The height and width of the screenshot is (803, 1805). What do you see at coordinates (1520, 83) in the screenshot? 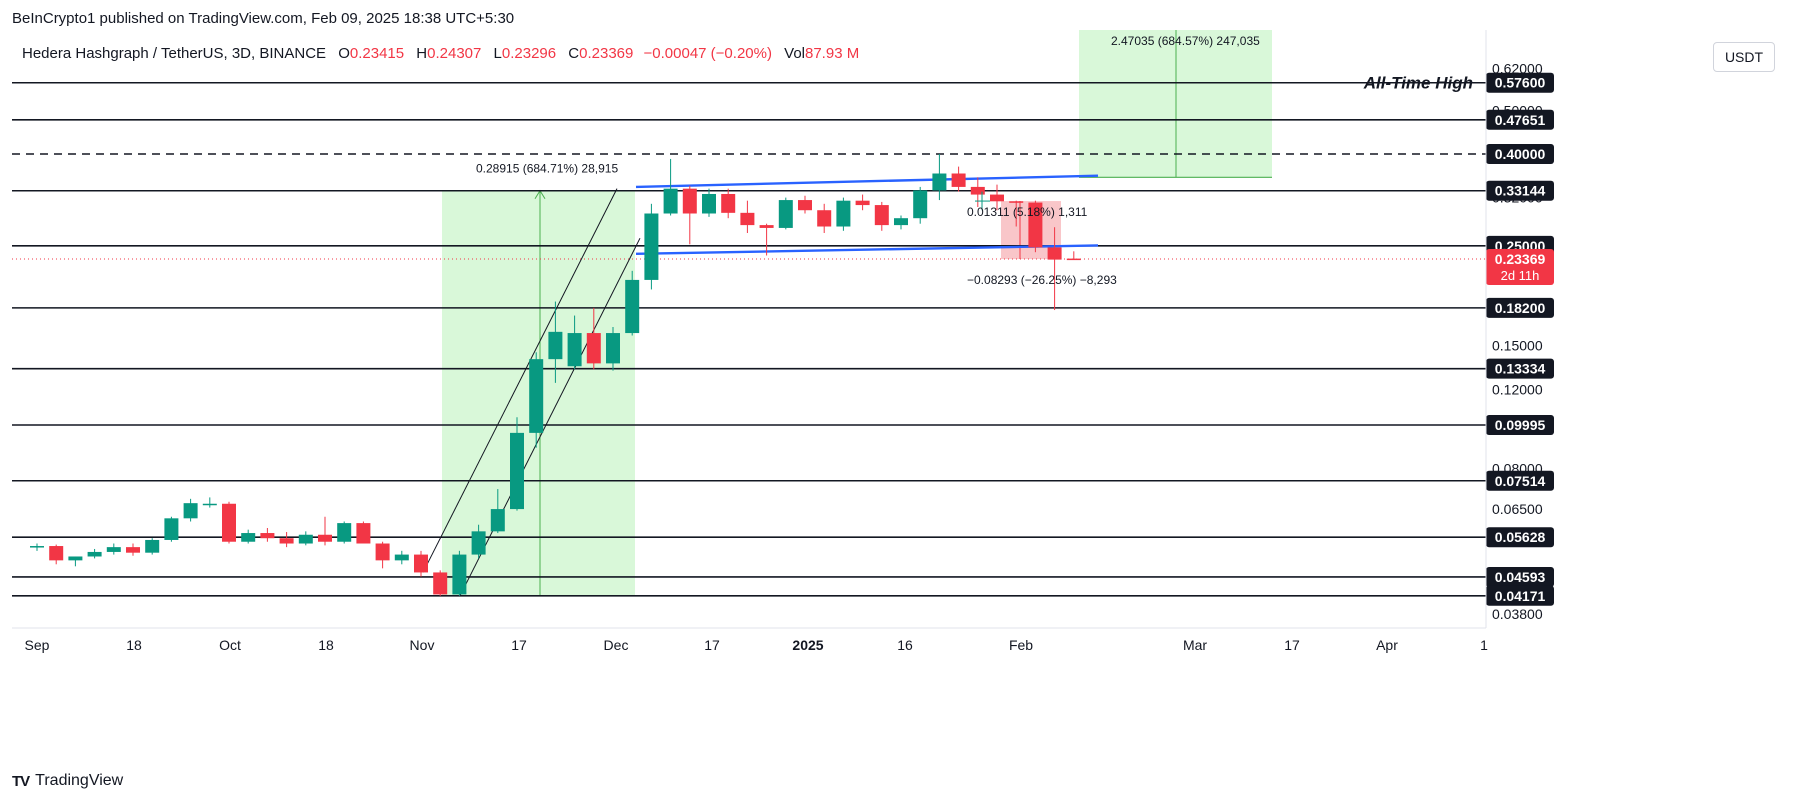
I see `level-badge-label: 0.57600` at bounding box center [1520, 83].